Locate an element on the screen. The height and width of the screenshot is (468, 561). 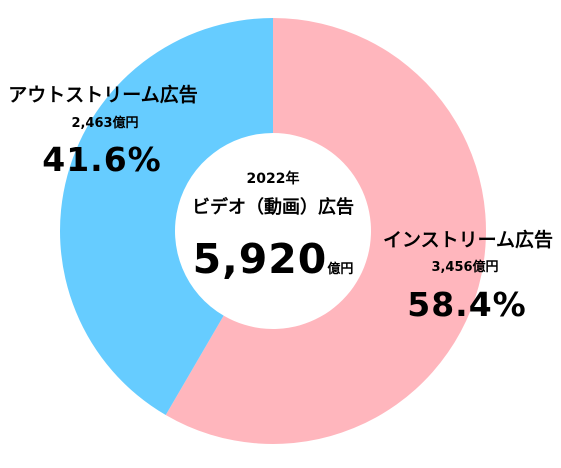
slice-percent-instream: 58.4% is located at coordinates (467, 304).